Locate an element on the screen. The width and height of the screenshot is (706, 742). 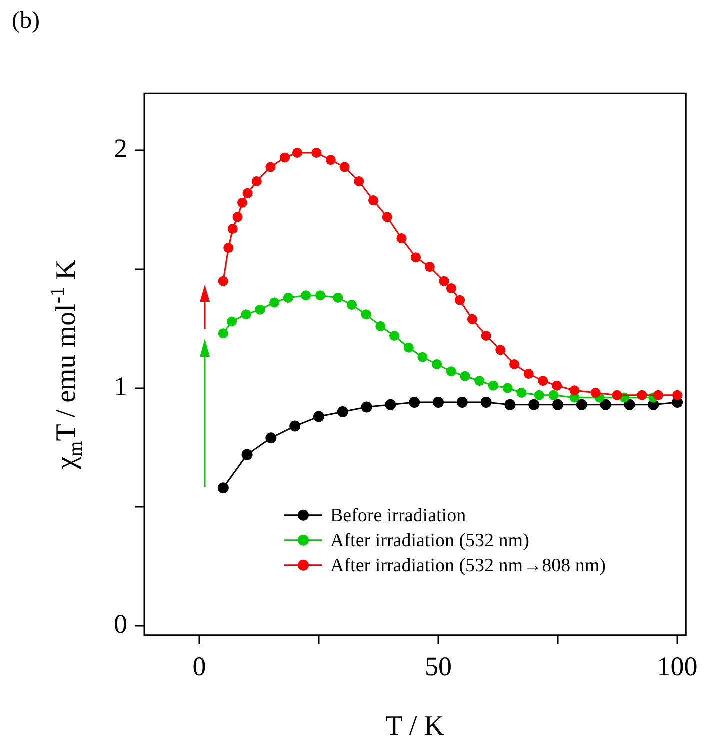
x-axis-title: T / K is located at coordinates (415, 726).